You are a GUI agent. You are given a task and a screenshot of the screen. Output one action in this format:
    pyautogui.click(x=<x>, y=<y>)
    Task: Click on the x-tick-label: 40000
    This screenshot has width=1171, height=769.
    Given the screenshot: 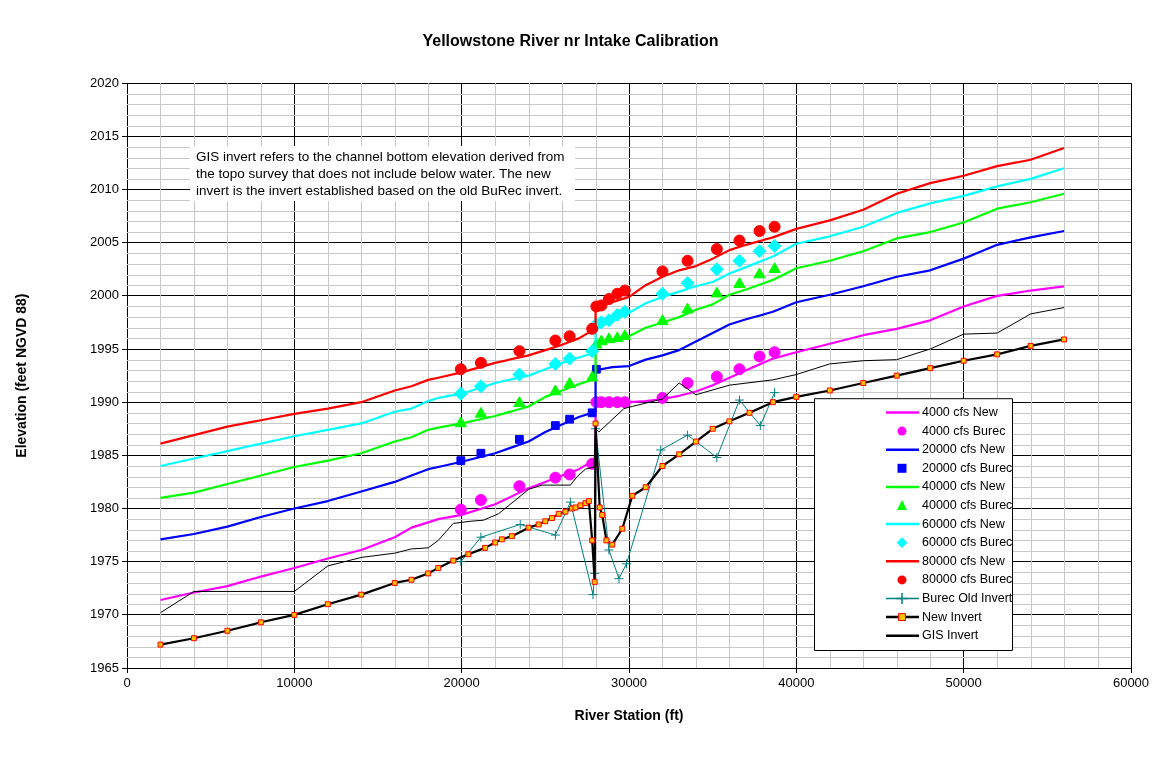 What is the action you would take?
    pyautogui.click(x=796, y=683)
    